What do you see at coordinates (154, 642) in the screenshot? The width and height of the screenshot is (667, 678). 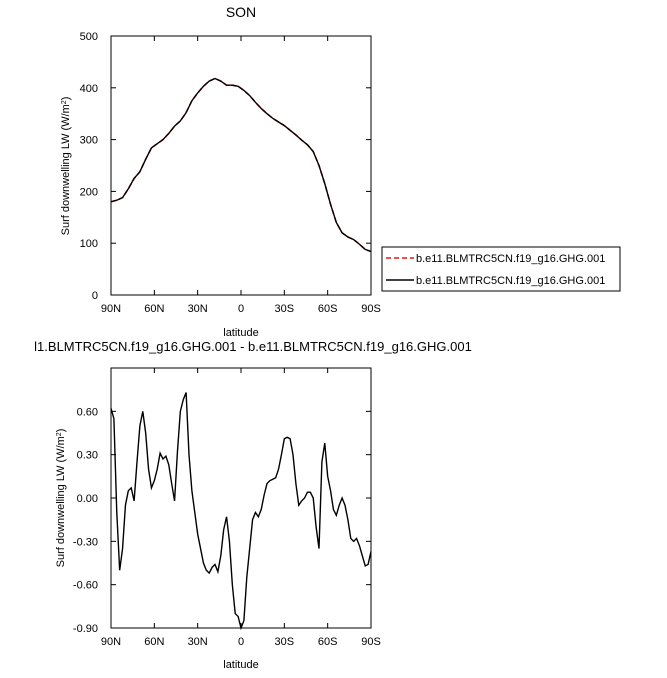 I see `bottom-x-tick-label: 60N` at bounding box center [154, 642].